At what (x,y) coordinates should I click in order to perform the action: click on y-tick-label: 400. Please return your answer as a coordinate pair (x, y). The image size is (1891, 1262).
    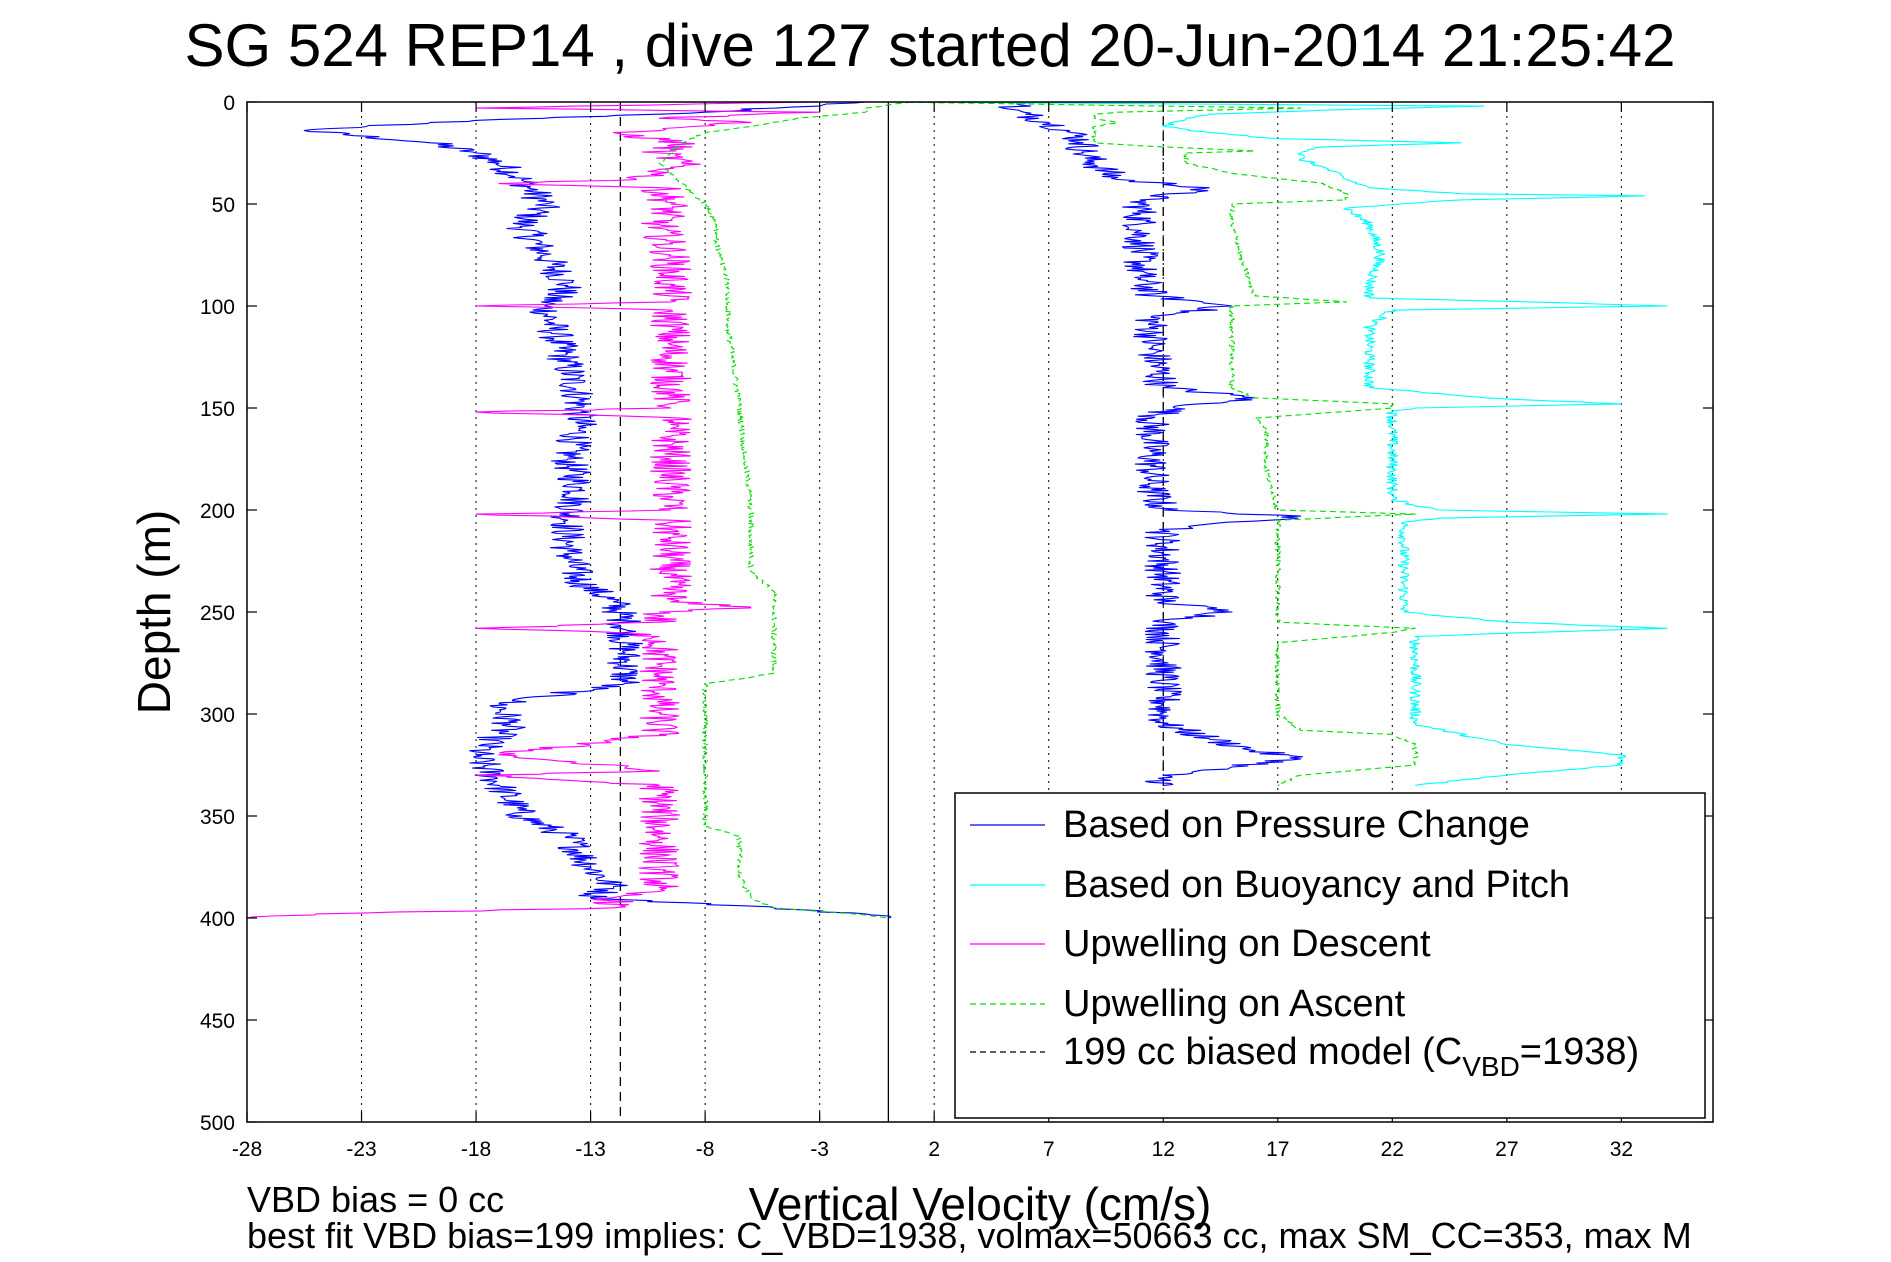
    Looking at the image, I should click on (217, 919).